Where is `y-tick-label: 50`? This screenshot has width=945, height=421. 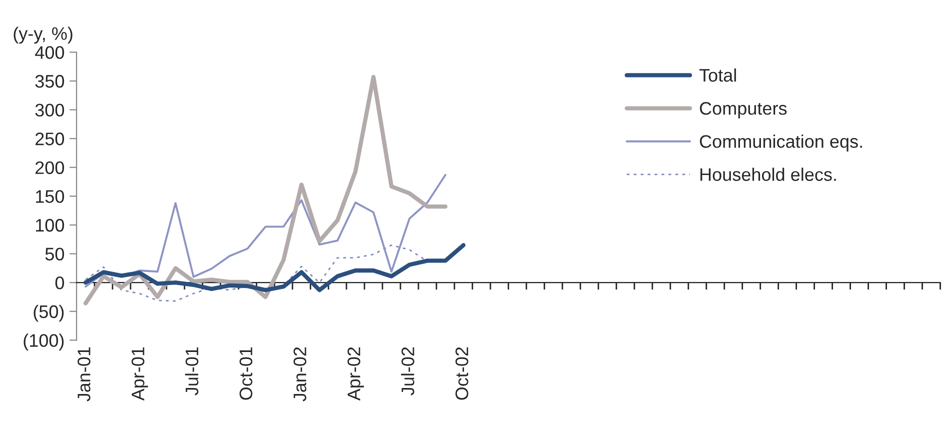 y-tick-label: 50 is located at coordinates (54, 254).